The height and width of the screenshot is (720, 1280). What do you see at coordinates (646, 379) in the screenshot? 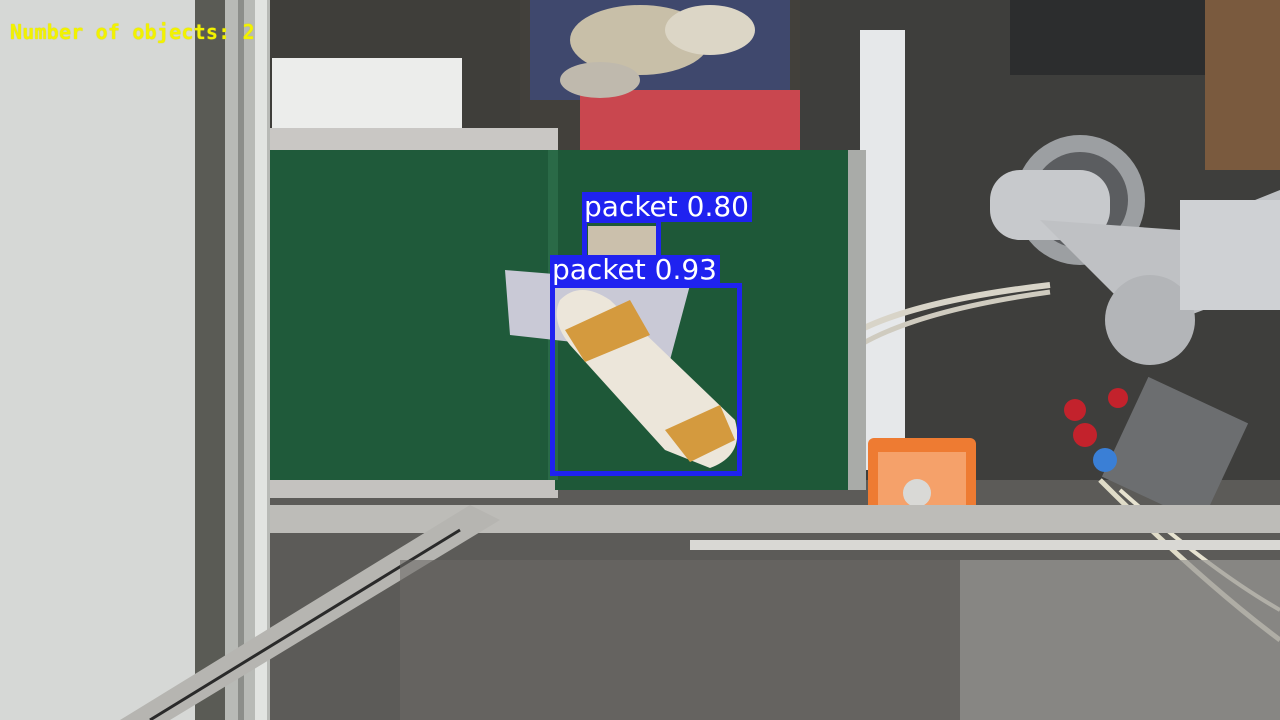
I see `detection-box-packet` at bounding box center [646, 379].